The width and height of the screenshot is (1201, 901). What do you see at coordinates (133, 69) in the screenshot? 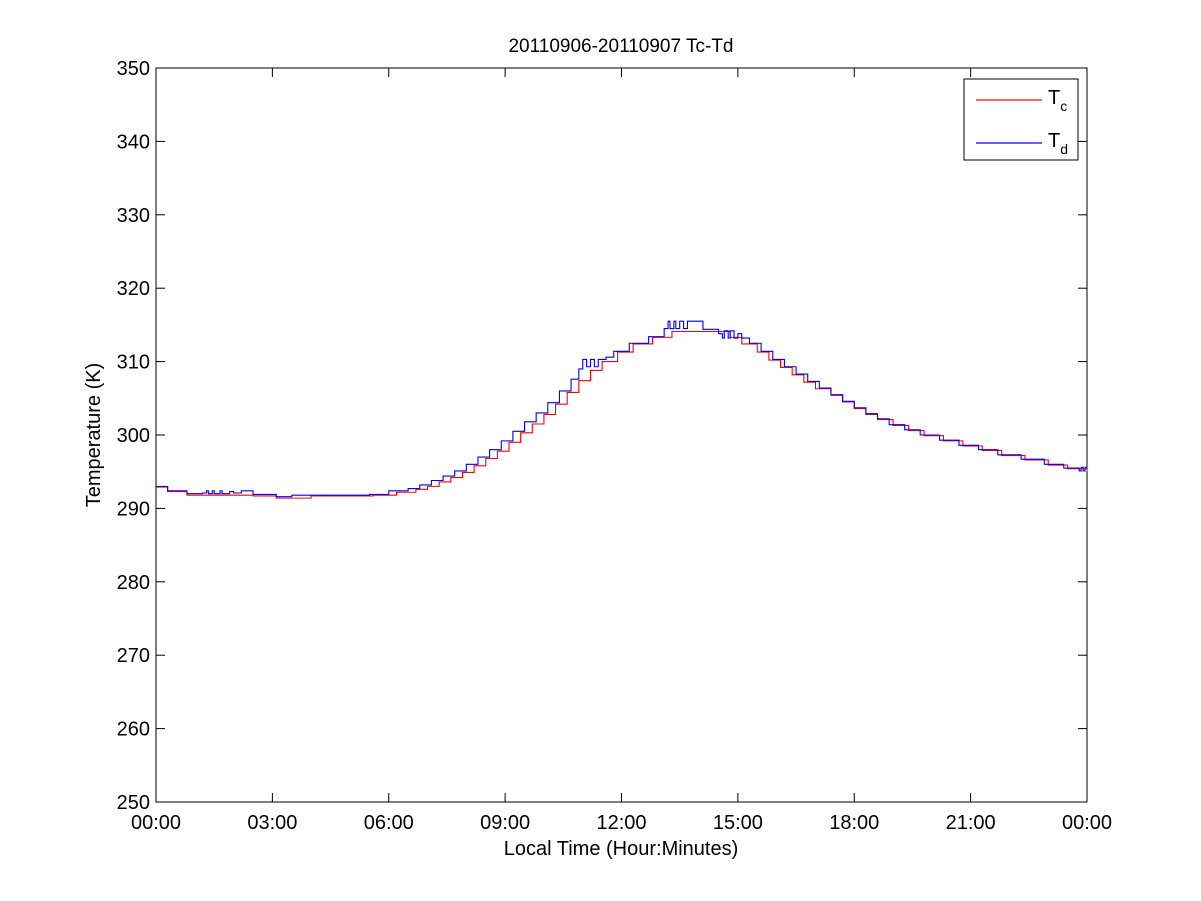
I see `y-tick-label: 350` at bounding box center [133, 69].